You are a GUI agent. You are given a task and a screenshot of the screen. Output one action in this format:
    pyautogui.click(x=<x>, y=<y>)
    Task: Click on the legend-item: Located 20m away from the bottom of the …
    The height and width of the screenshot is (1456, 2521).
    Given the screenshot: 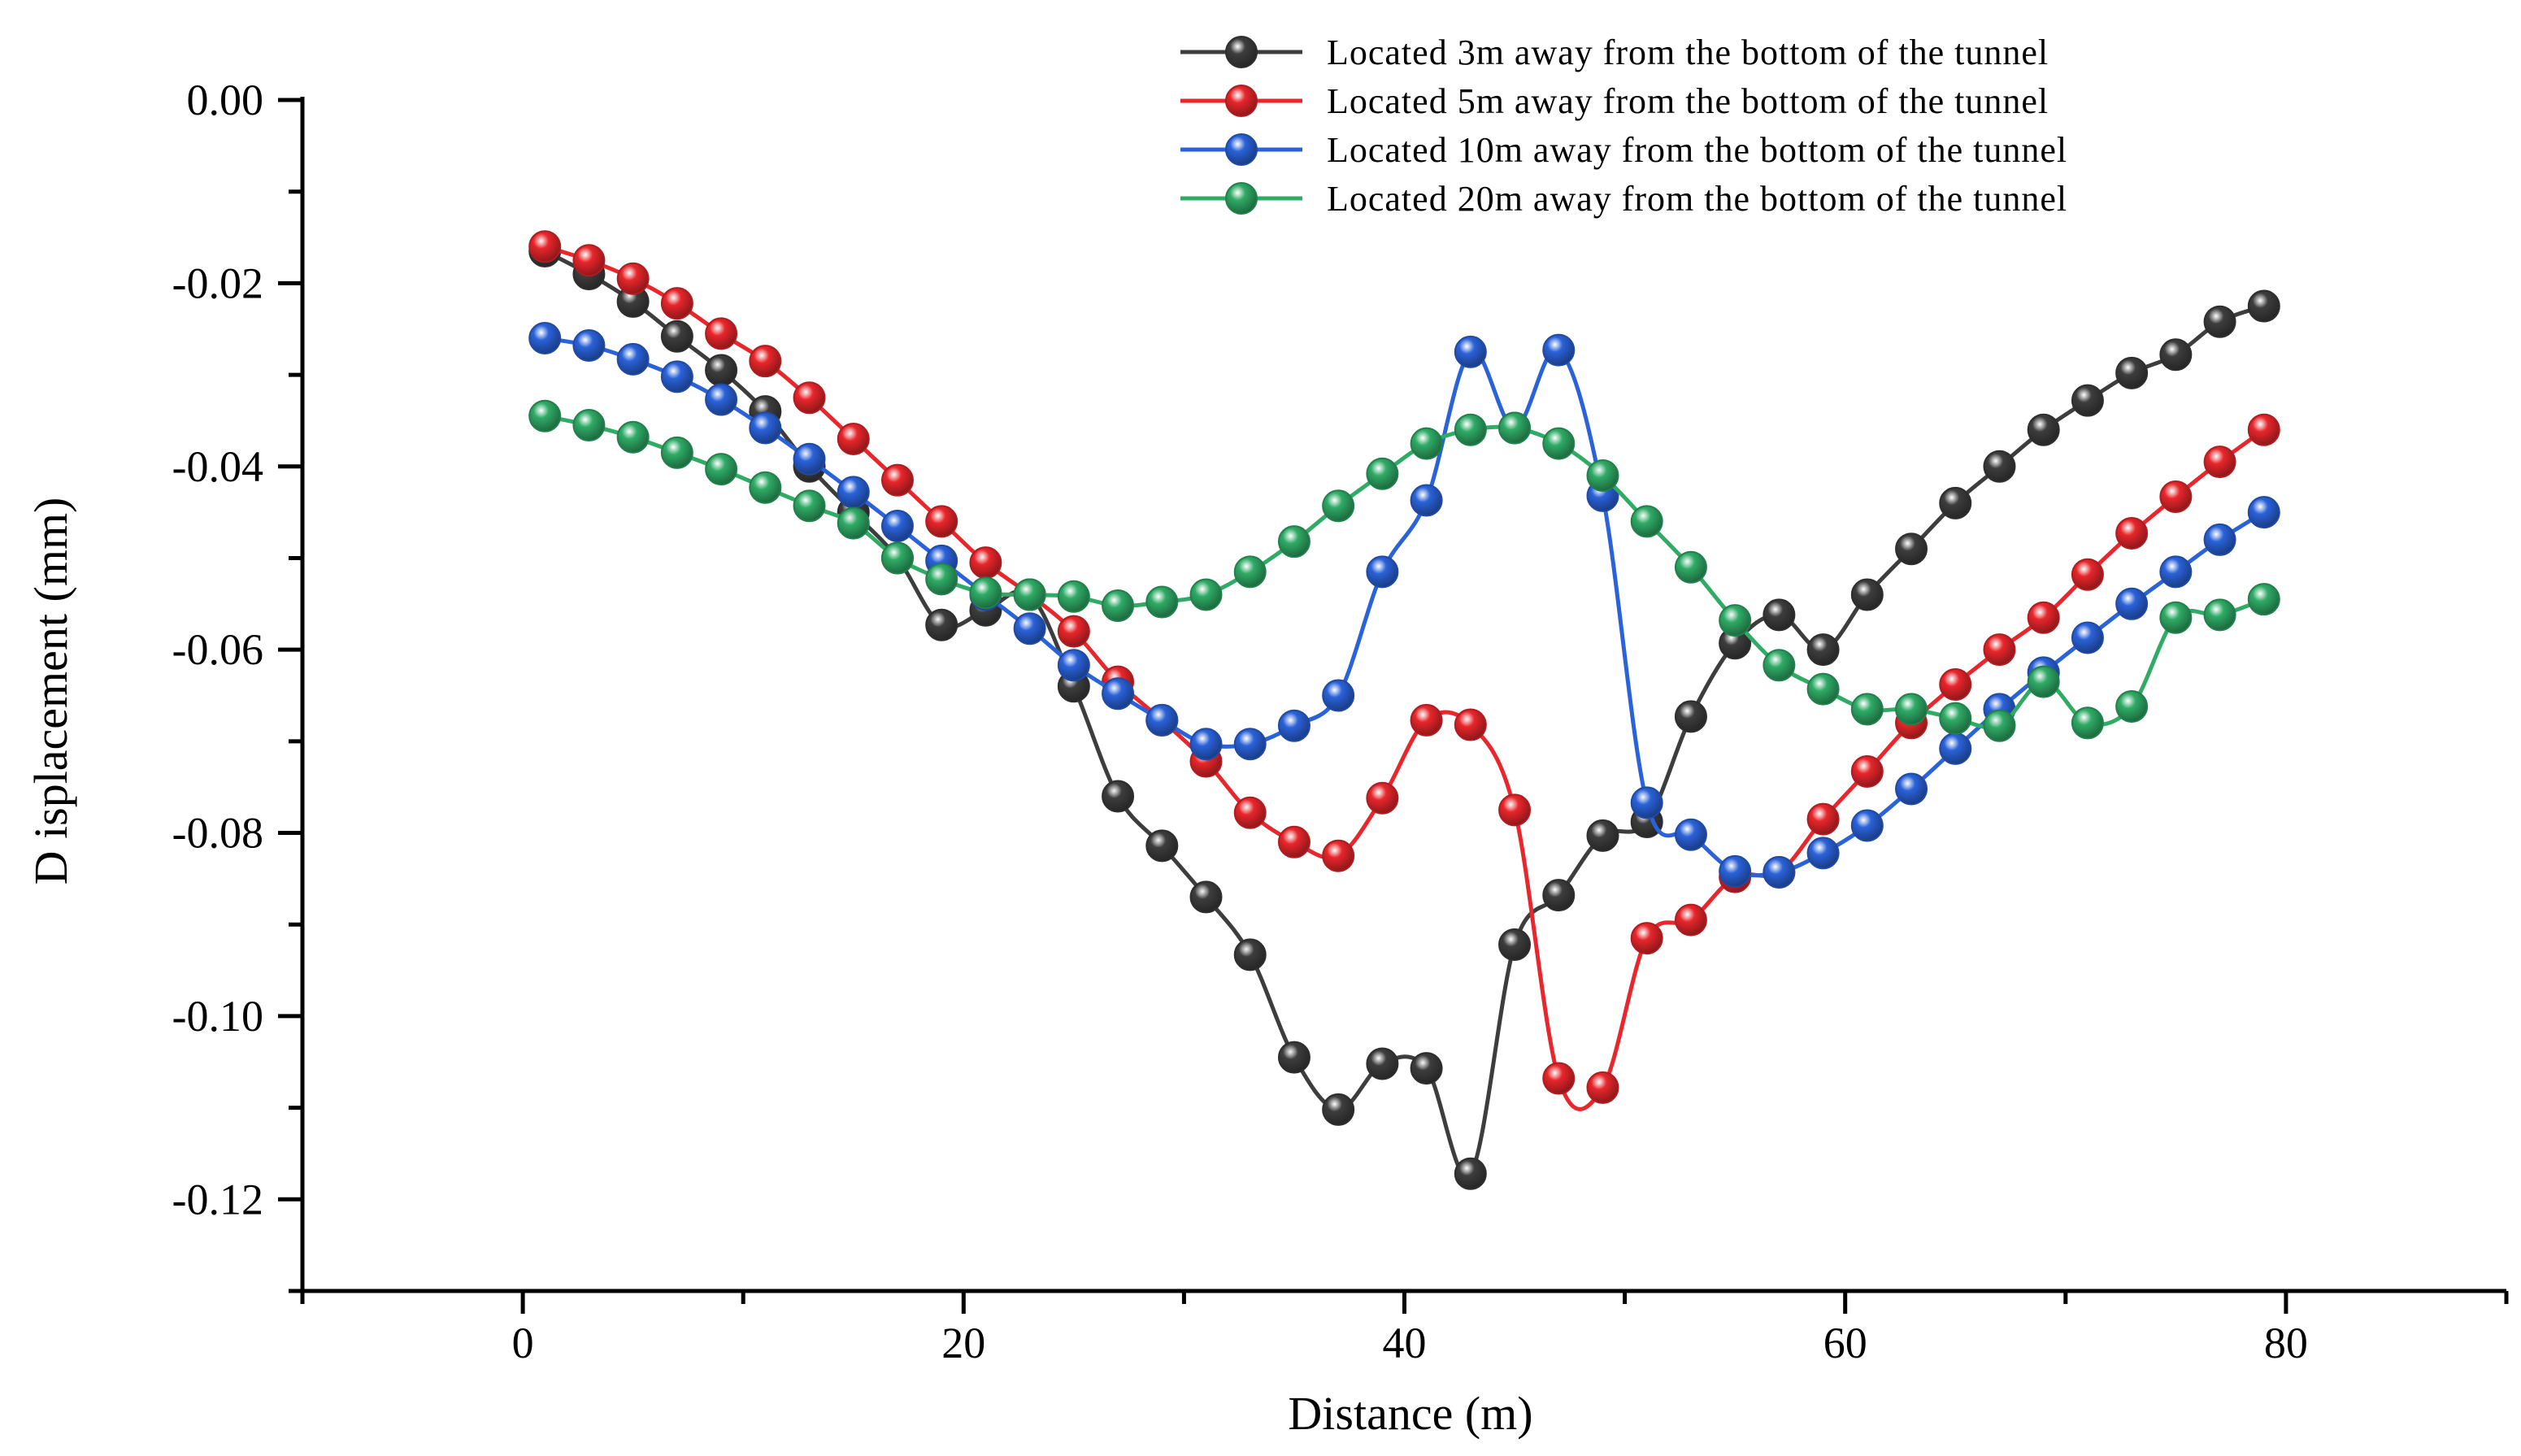 What is the action you would take?
    pyautogui.click(x=1624, y=199)
    